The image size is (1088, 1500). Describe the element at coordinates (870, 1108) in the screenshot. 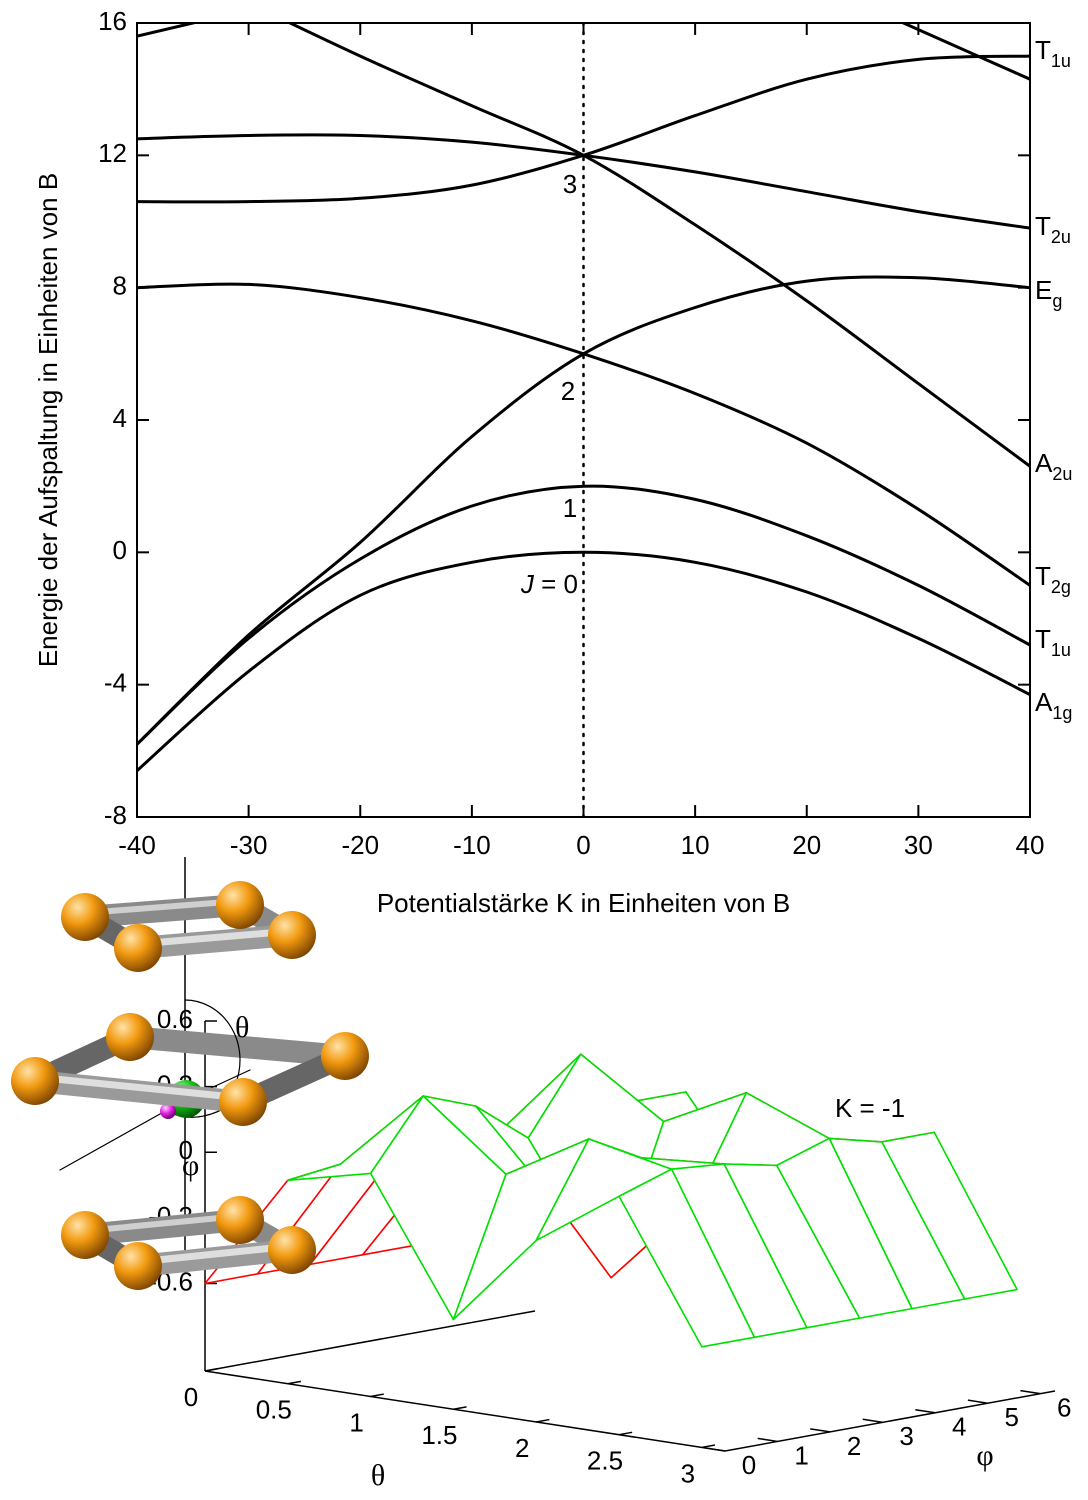

I see `surface-title: K = -1` at that location.